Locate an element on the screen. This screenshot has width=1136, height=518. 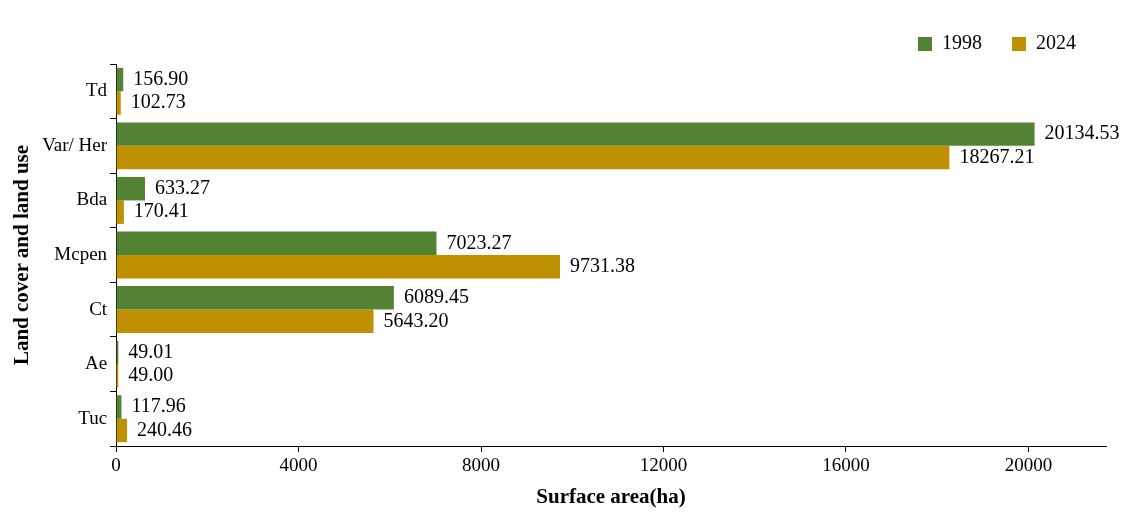
x-axis-title: Surface area(ha) is located at coordinates (611, 495).